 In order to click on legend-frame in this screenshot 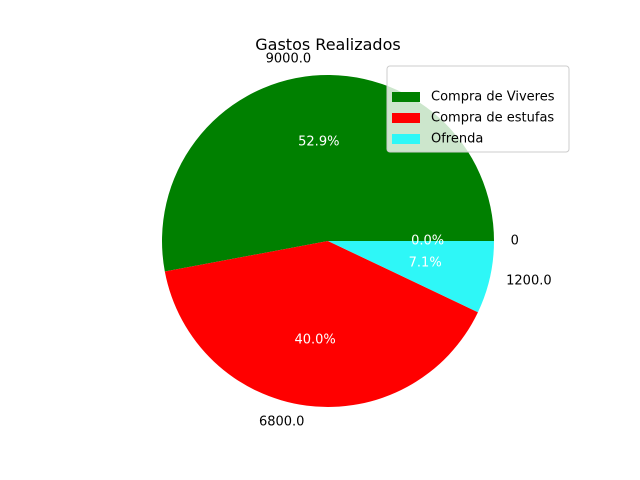, I will do `click(478, 109)`.